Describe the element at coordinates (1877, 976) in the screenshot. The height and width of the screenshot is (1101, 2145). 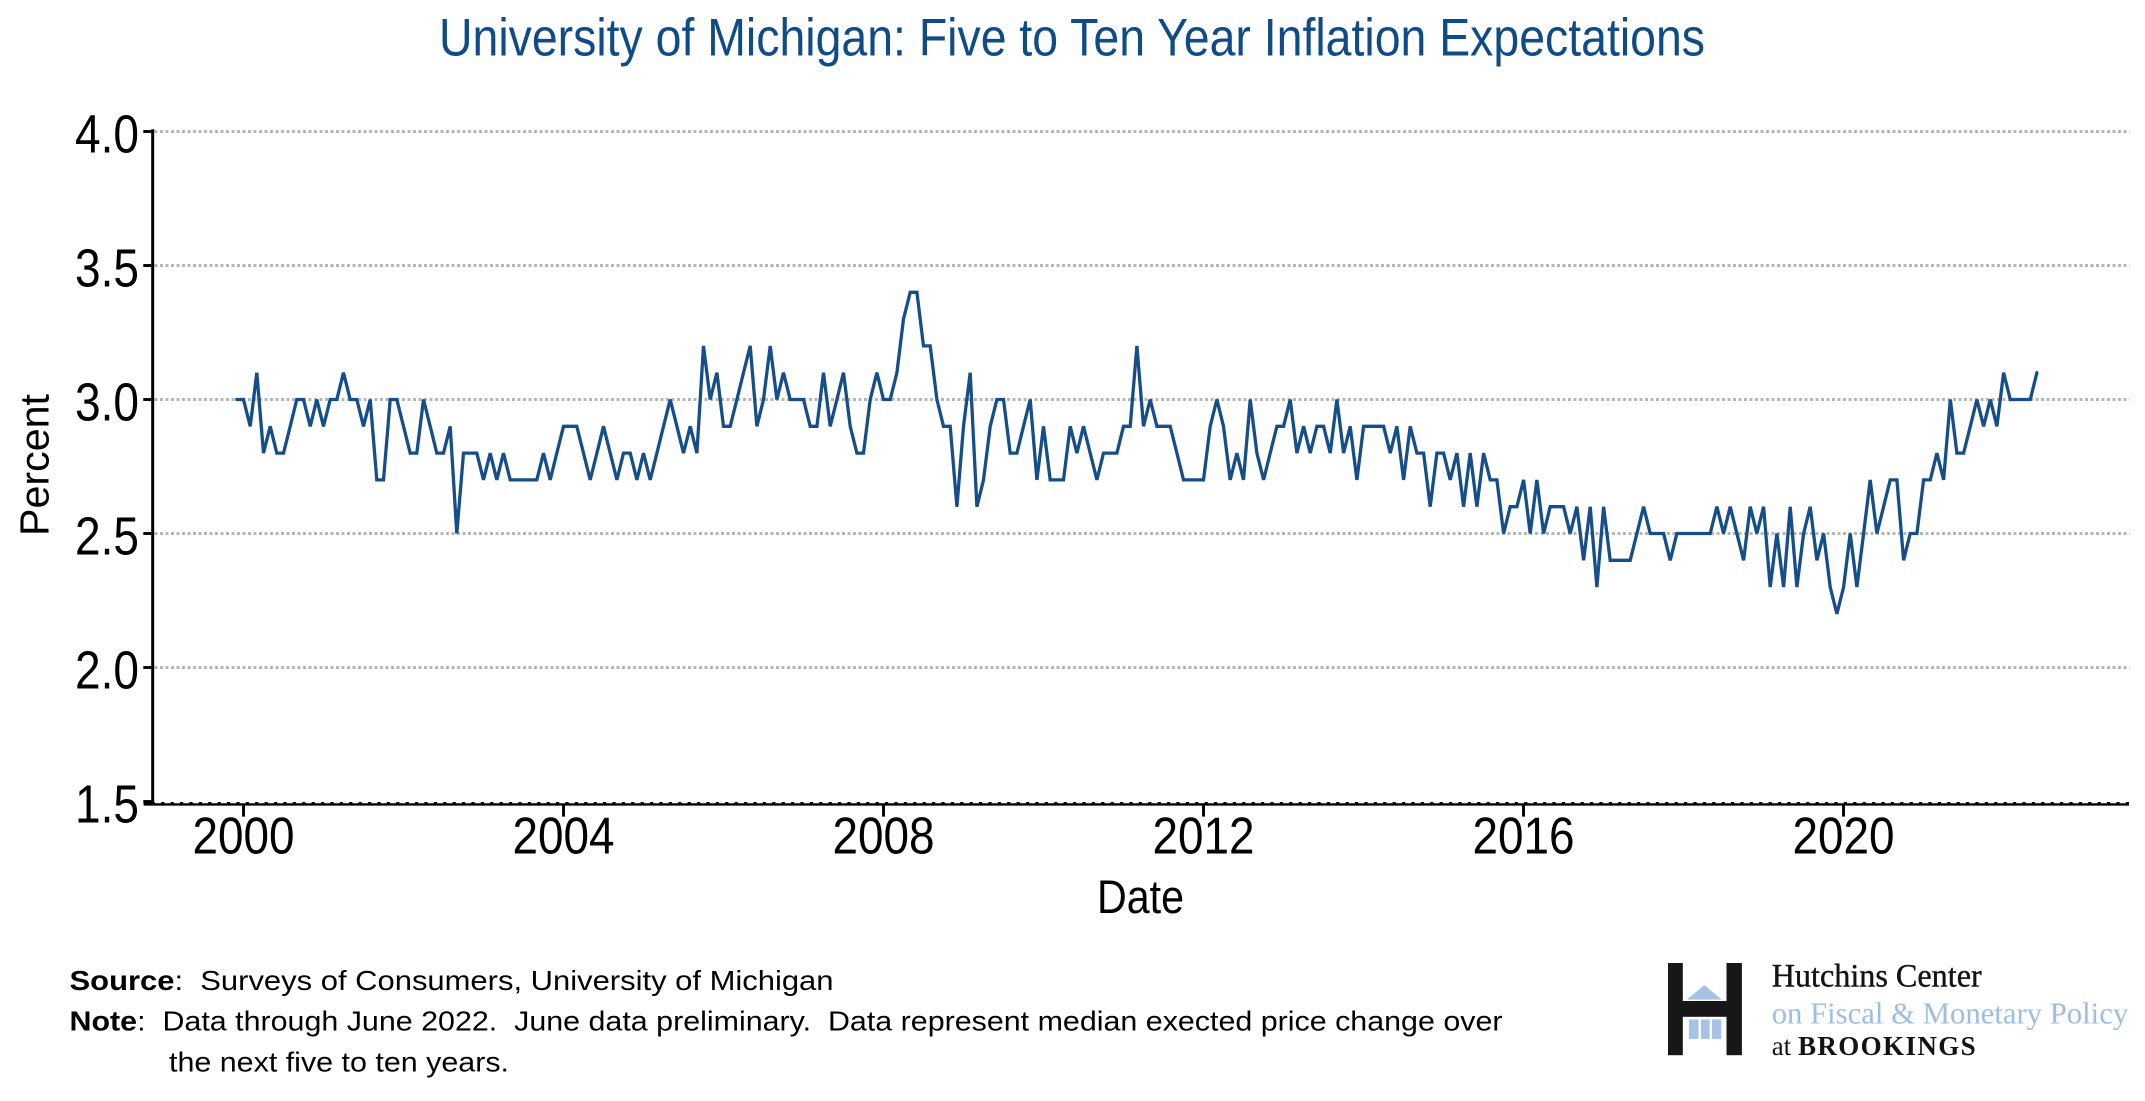
I see `svg-text: Hutchins Center` at that location.